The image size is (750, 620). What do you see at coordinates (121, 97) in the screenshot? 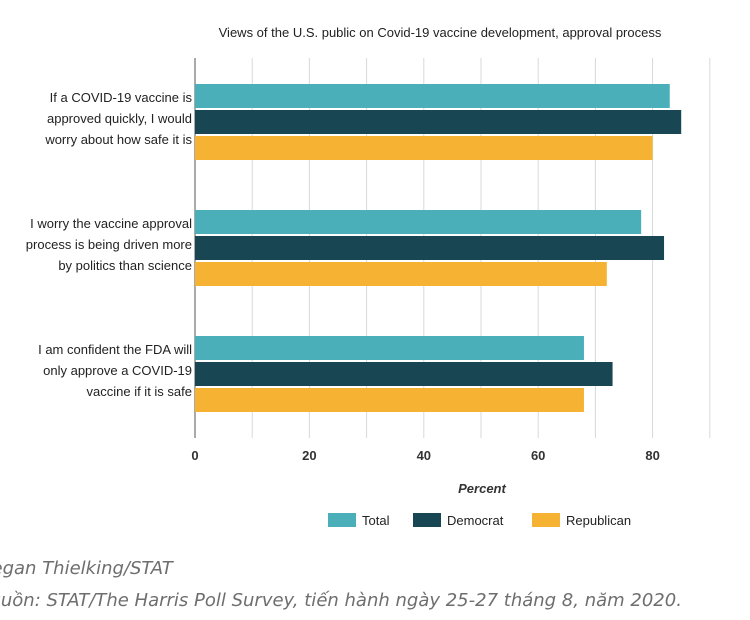
I see `category-label-line: If a COVID-19 vaccine is` at bounding box center [121, 97].